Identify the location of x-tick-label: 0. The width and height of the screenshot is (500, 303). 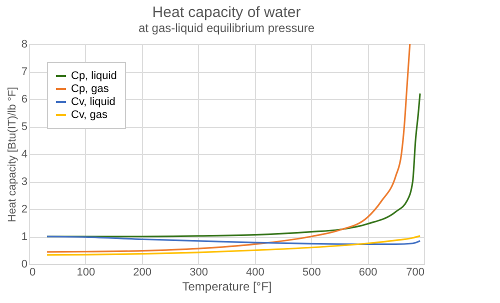
(33, 272).